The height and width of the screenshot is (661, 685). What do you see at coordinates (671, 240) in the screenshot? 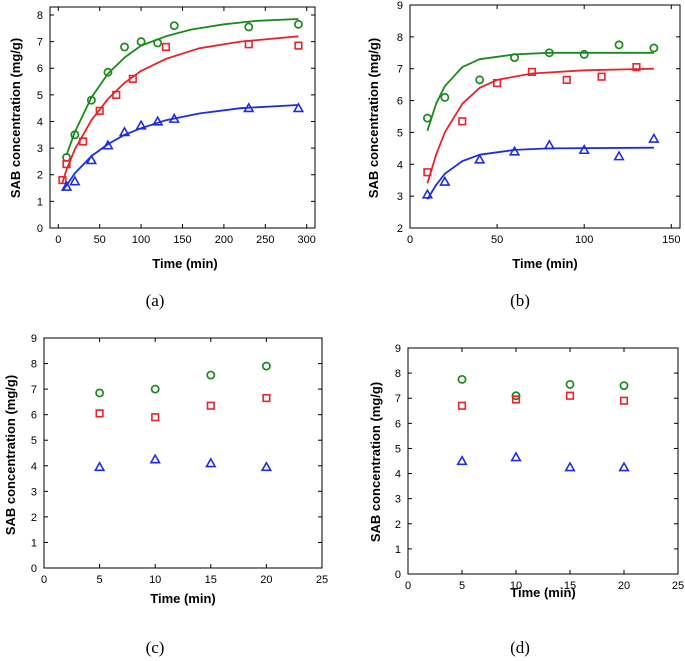
I see `x-tick-label: 150` at bounding box center [671, 240].